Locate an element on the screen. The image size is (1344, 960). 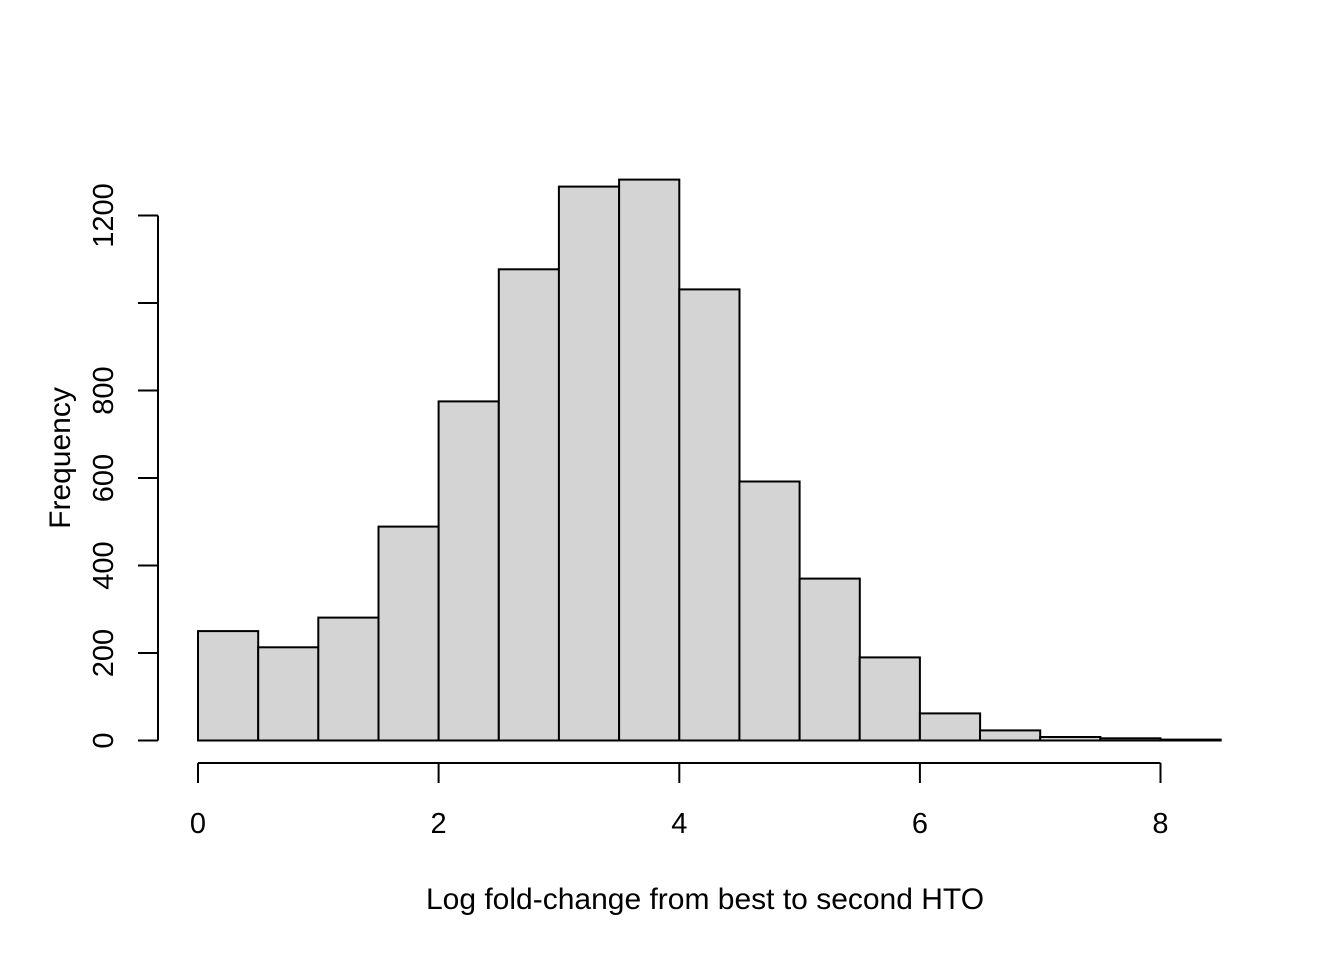
x-axis-title: Log fold-change from best to second HTO is located at coordinates (705, 899).